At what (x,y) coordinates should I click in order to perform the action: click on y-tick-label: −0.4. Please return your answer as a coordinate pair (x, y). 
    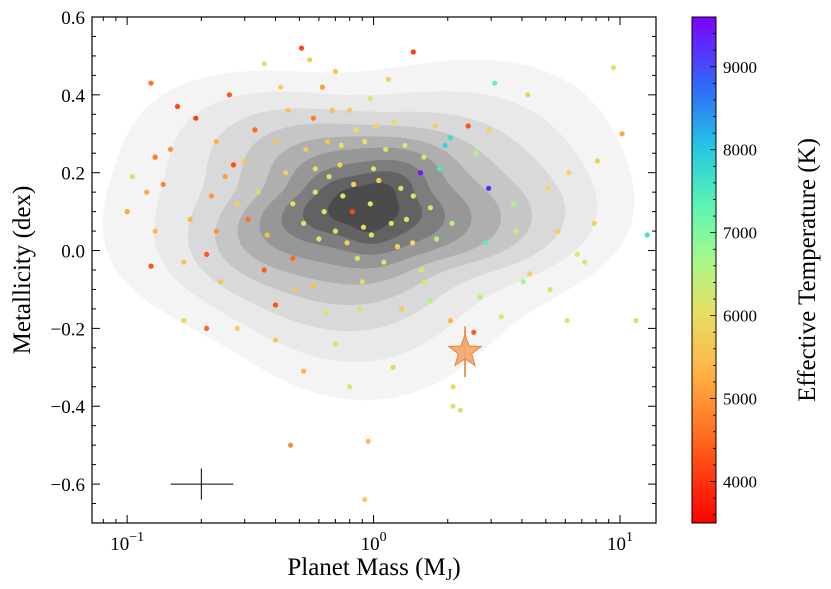
    Looking at the image, I should click on (68, 407).